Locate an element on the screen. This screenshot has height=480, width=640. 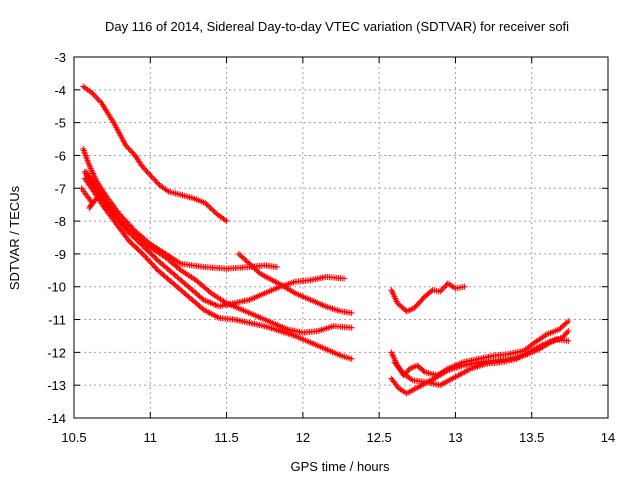
x-tick-label: 13.5 is located at coordinates (531, 437).